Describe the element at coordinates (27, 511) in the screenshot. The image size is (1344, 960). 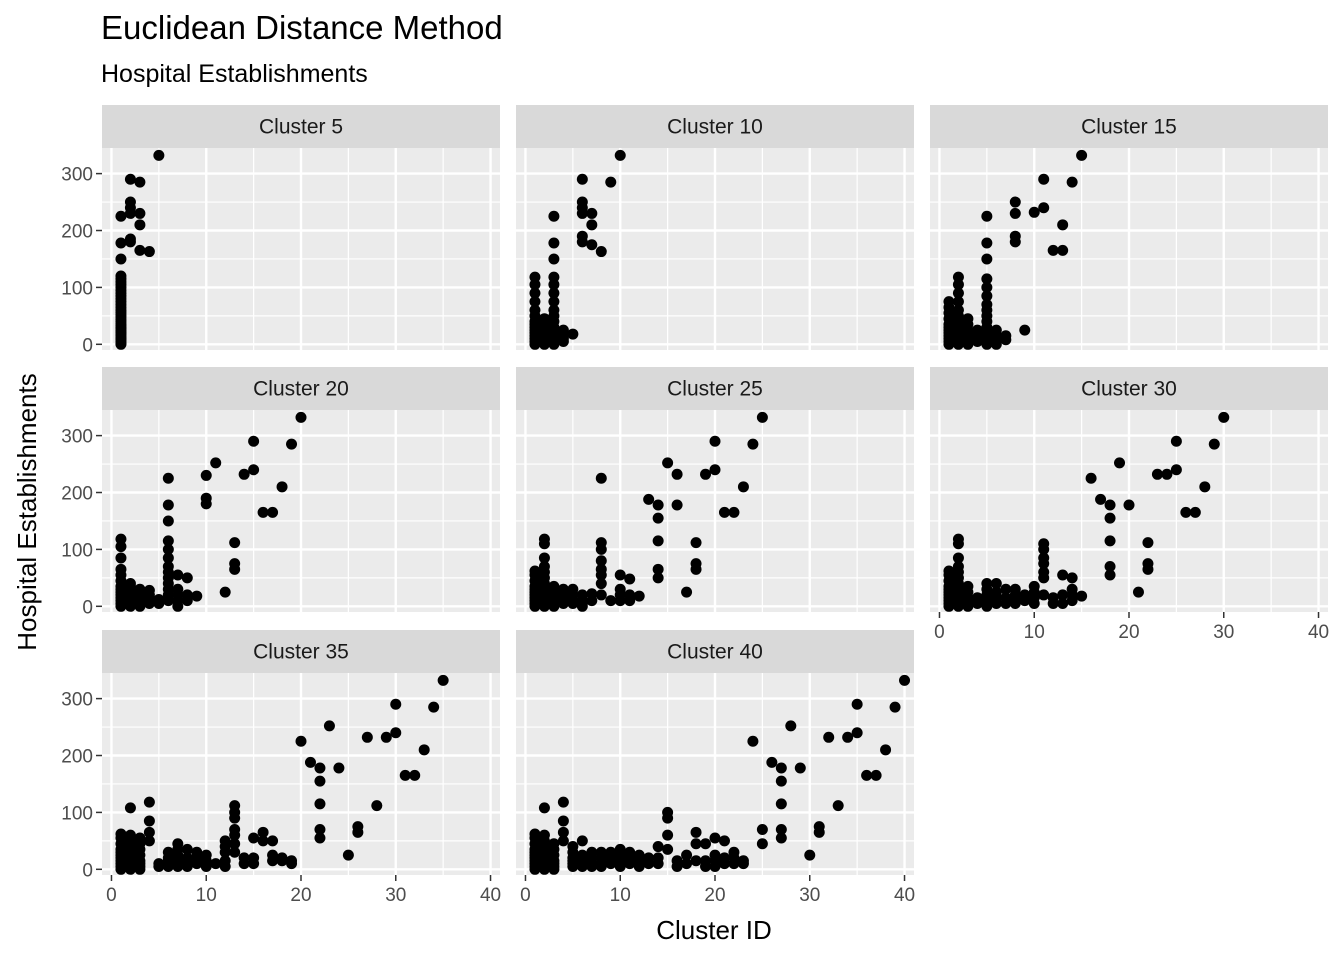
I see `y-axis-title: Hospital Establishments` at that location.